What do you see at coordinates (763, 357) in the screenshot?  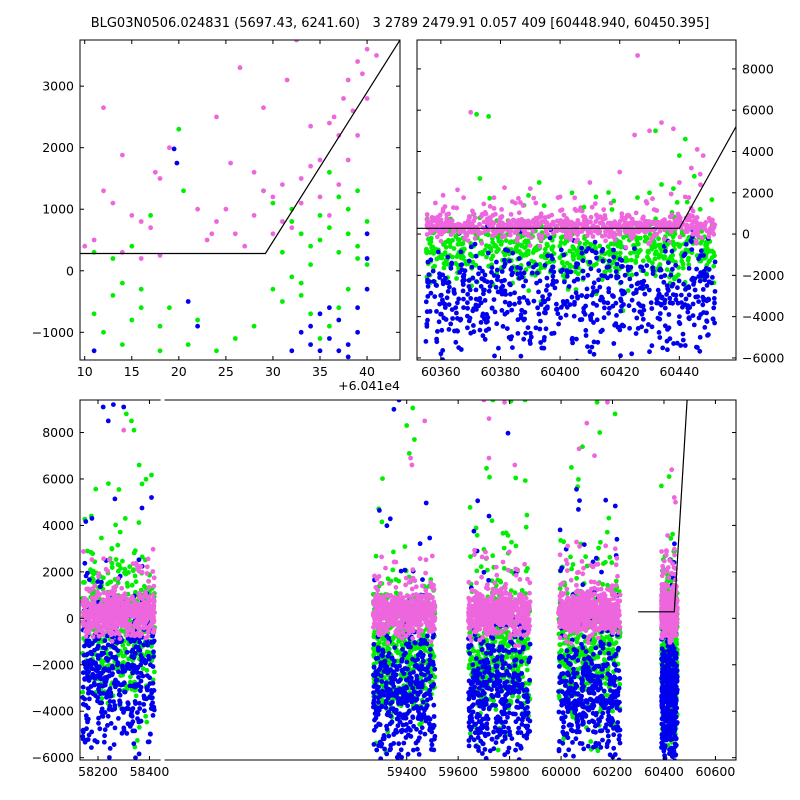 I see `y-tick-label: −6000` at bounding box center [763, 357].